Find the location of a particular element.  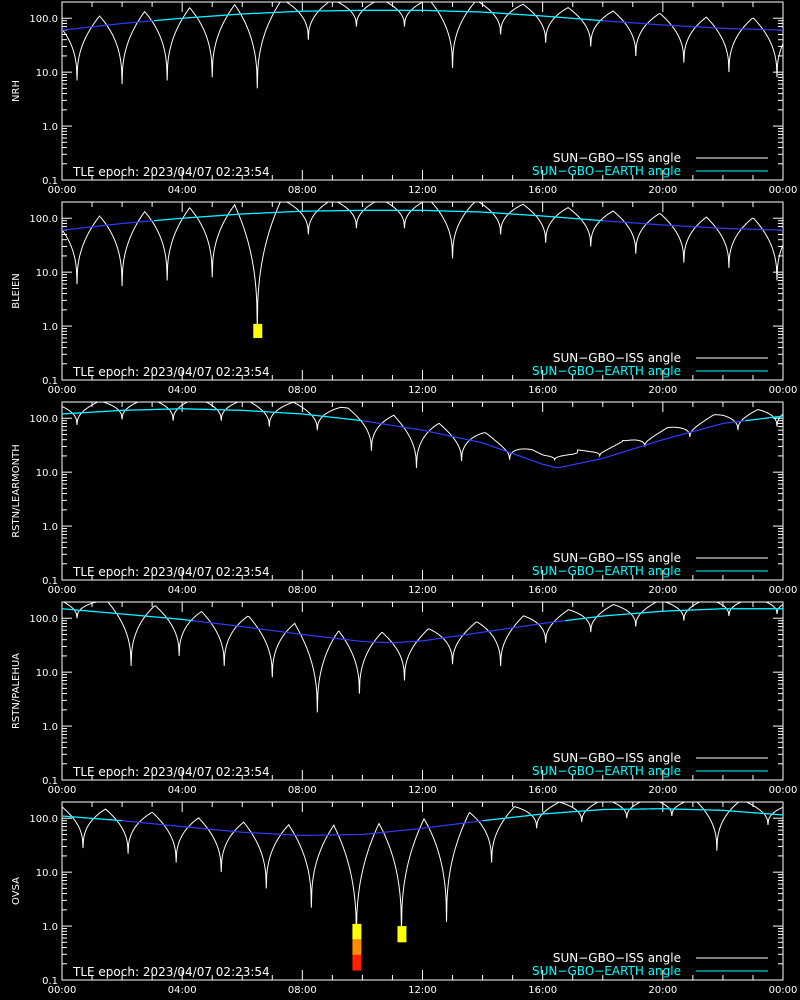

y-axis-label: OVSA is located at coordinates (16, 891).